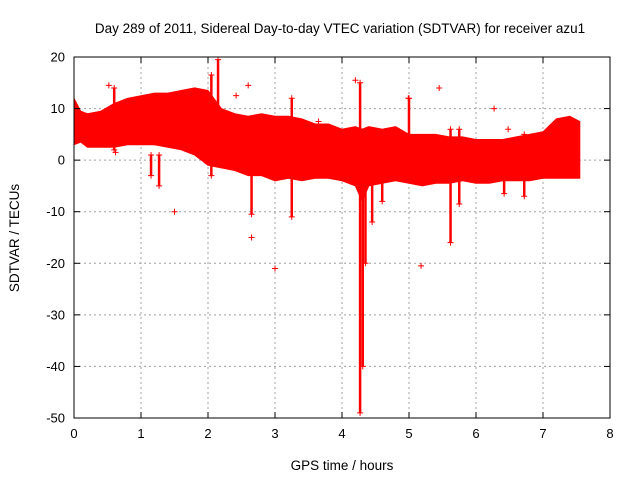  What do you see at coordinates (542, 433) in the screenshot?
I see `x-tick-label: 7` at bounding box center [542, 433].